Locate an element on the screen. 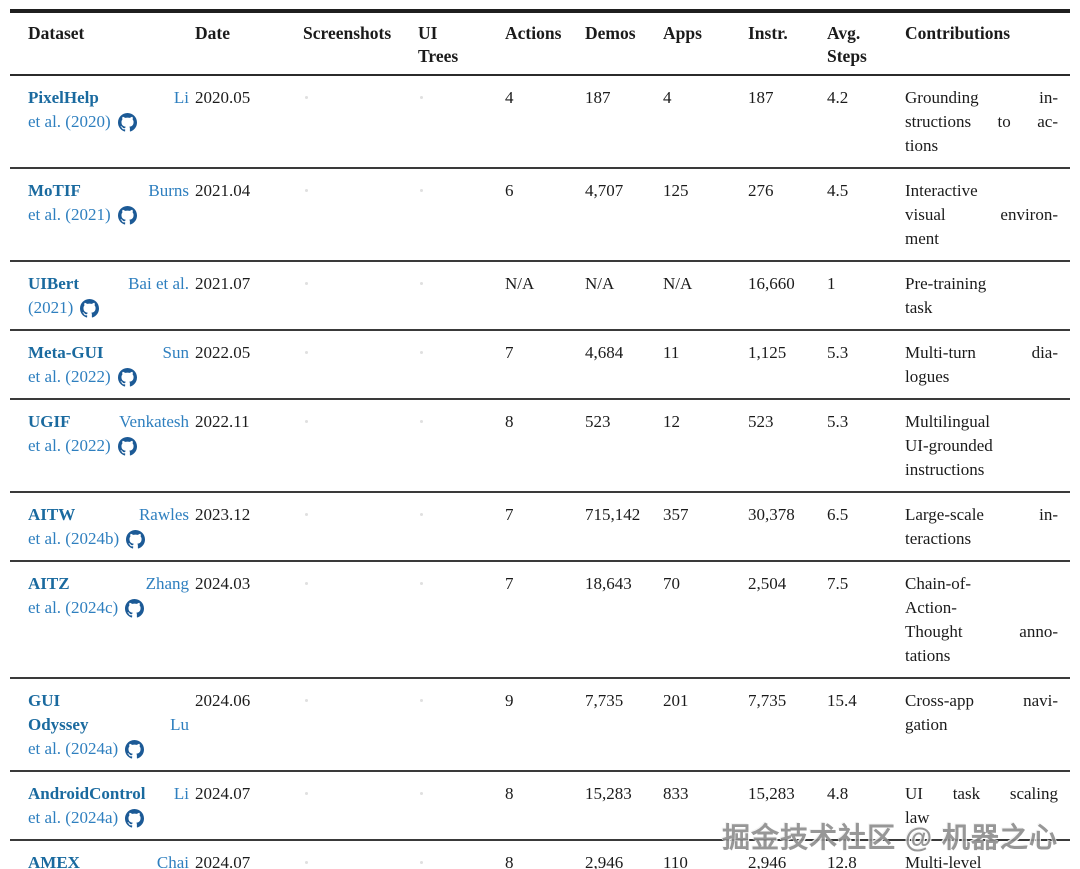  citation-link: (2021) is located at coordinates (51, 307).